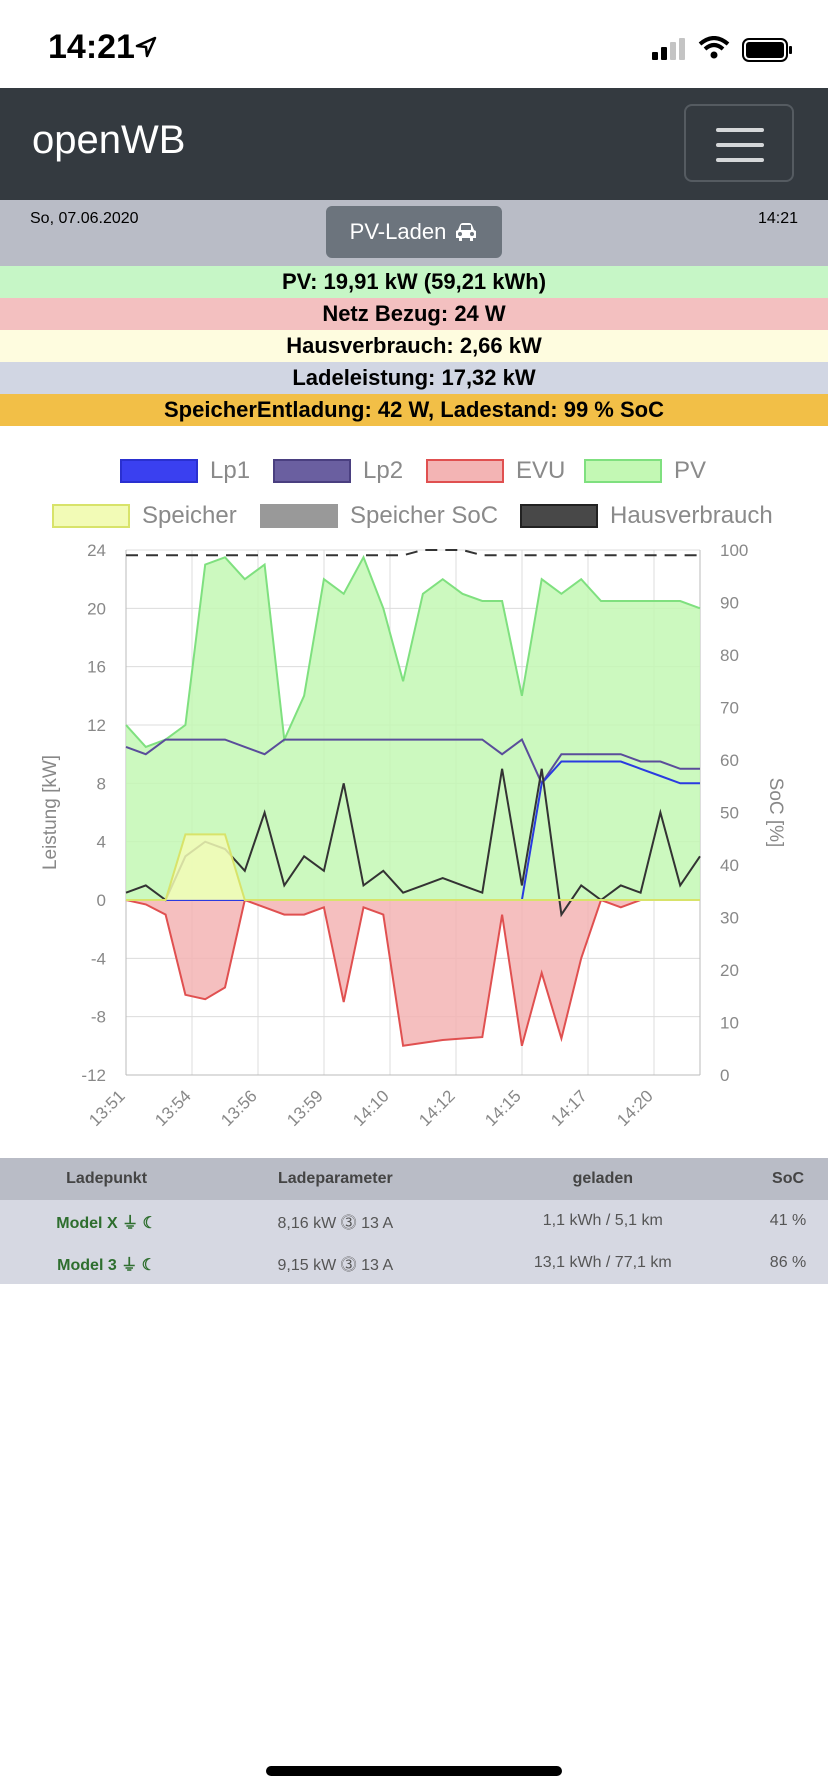  What do you see at coordinates (96, 608) in the screenshot?
I see `y-tick-label: 20` at bounding box center [96, 608].